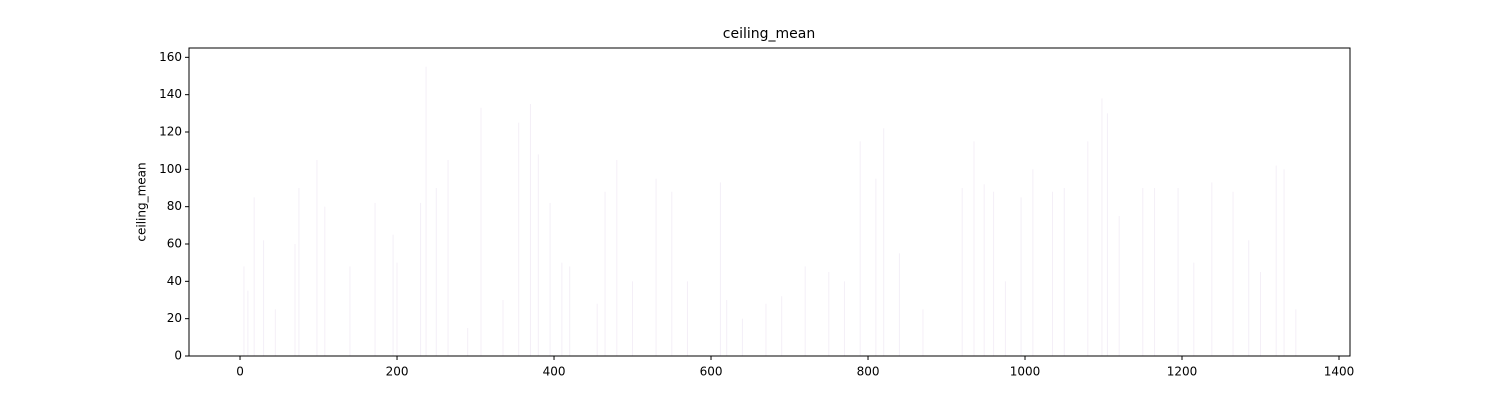  Describe the element at coordinates (170, 169) in the screenshot. I see `y-tick-label: 100` at that location.